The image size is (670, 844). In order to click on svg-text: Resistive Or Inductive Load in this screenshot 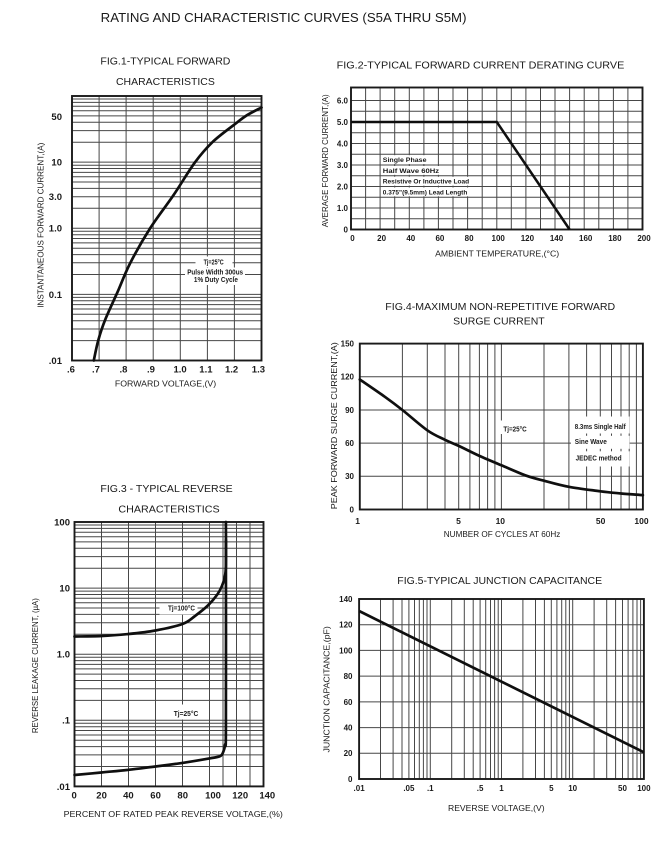, I will do `click(426, 182)`.